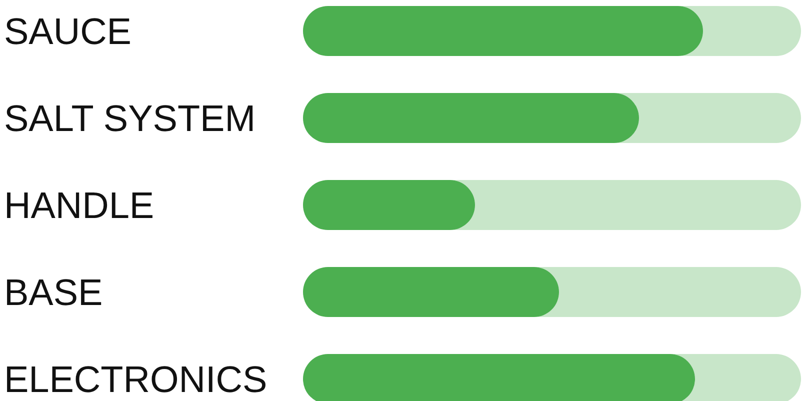 The image size is (802, 401). Describe the element at coordinates (130, 118) in the screenshot. I see `y-tick-label: SALT SYSTEM` at that location.